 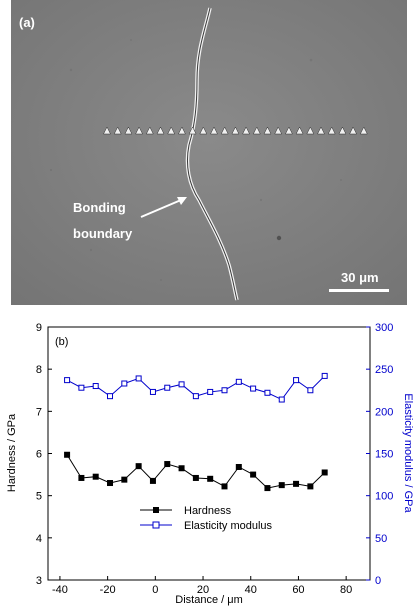 I want to click on panel-a-label: (a), so click(x=27, y=22).